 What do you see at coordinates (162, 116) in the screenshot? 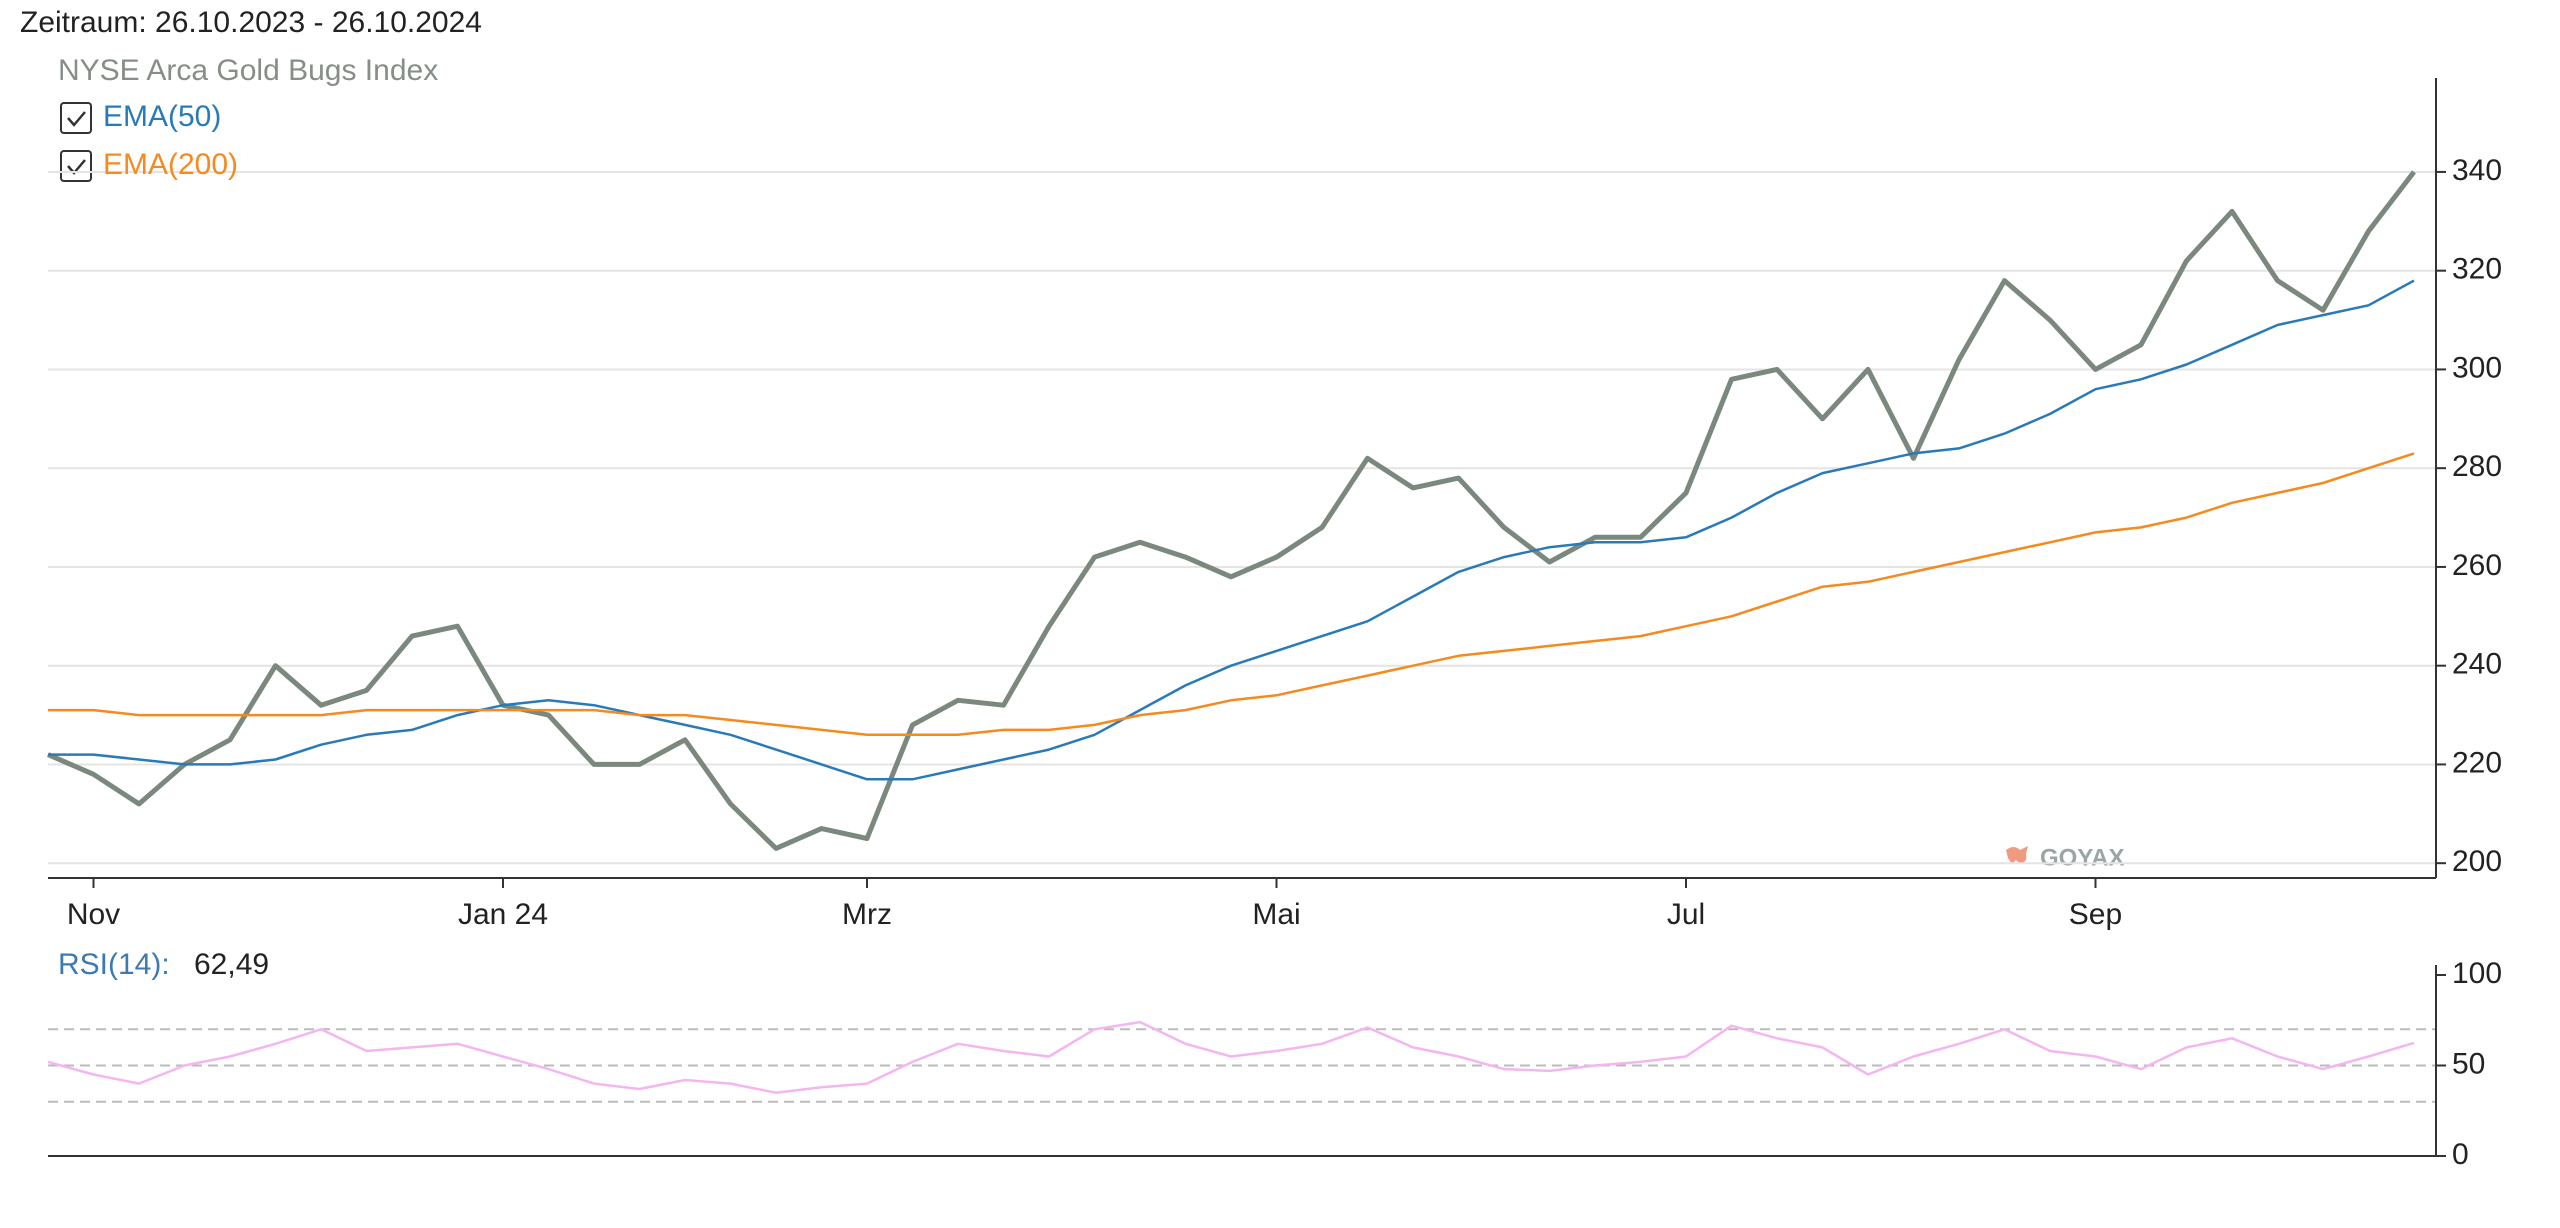
I see `legend-label: EMA(50)` at bounding box center [162, 116].